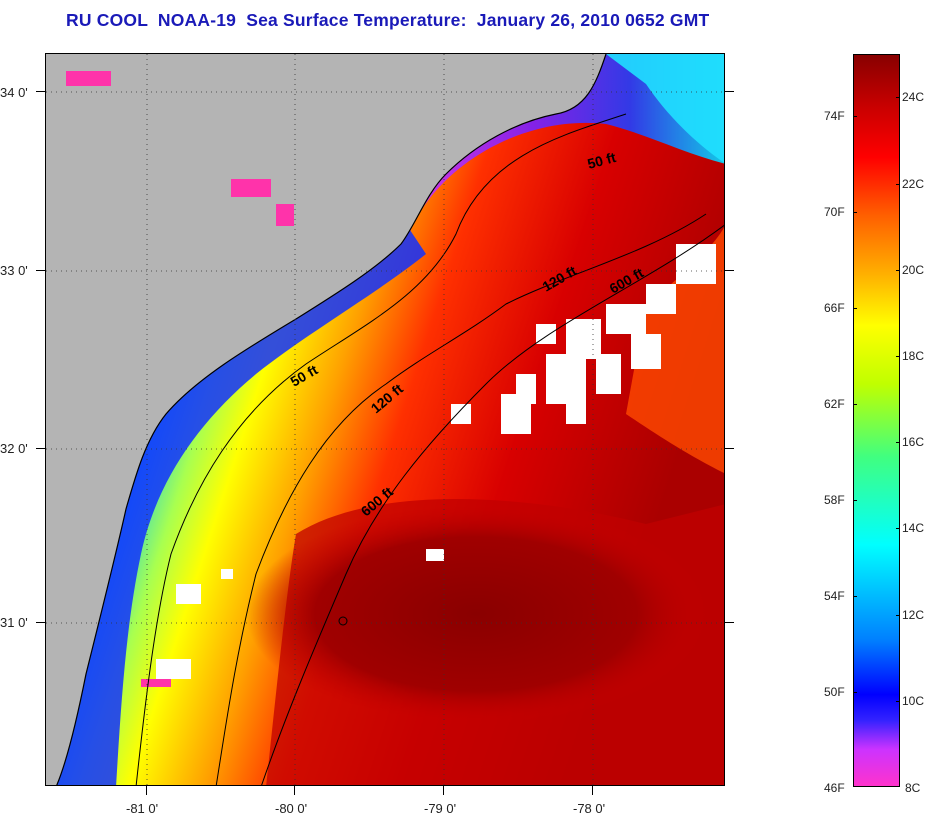 The width and height of the screenshot is (928, 817). What do you see at coordinates (834, 788) in the screenshot?
I see `cb-label-46f: 46F` at bounding box center [834, 788].